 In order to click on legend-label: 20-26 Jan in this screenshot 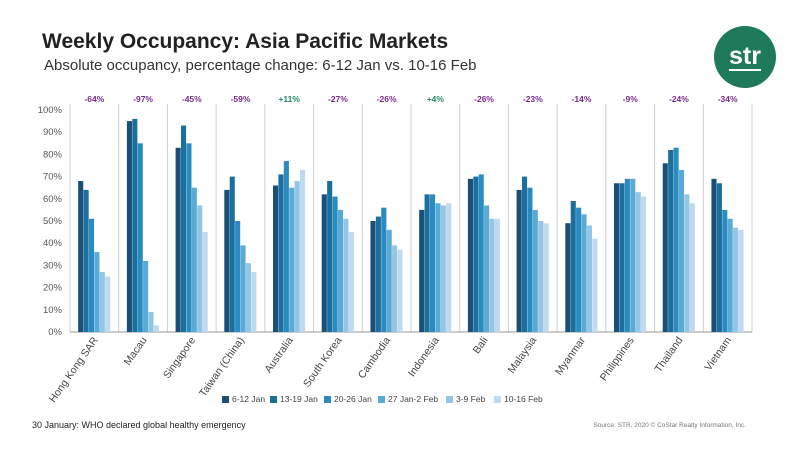, I will do `click(353, 399)`.